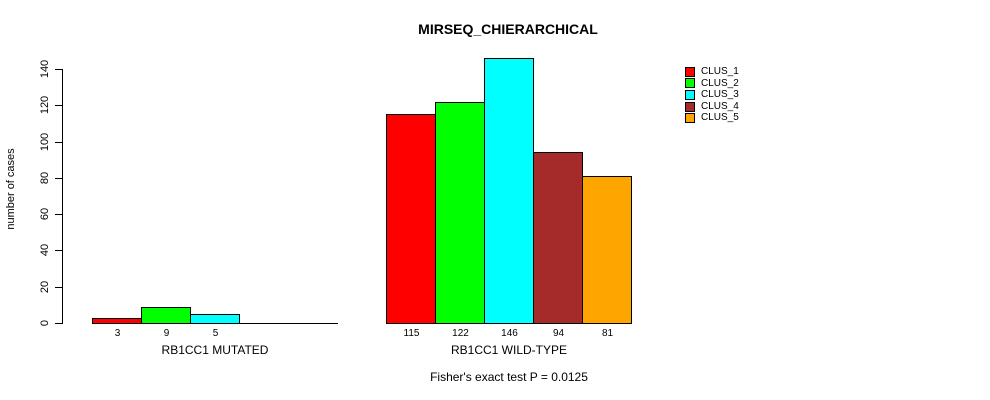 The image size is (990, 400). I want to click on fisher-test-annotation: Fisher's exact test P = 0.0125, so click(509, 377).